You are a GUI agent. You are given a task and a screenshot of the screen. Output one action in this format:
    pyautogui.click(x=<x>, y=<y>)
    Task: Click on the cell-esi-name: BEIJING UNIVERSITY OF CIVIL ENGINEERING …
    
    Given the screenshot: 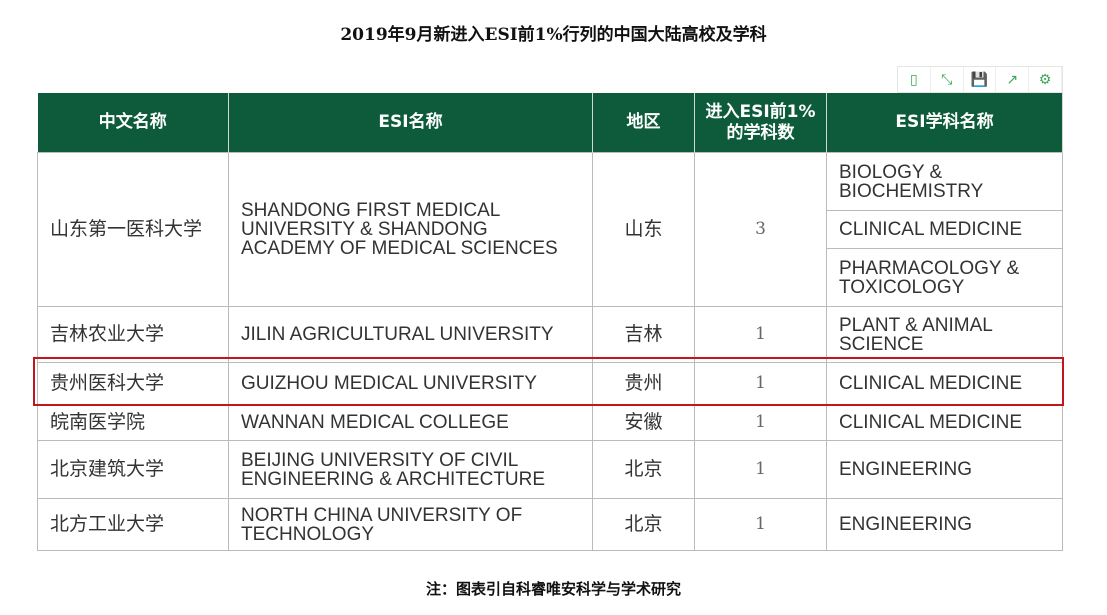 What is the action you would take?
    pyautogui.click(x=410, y=469)
    